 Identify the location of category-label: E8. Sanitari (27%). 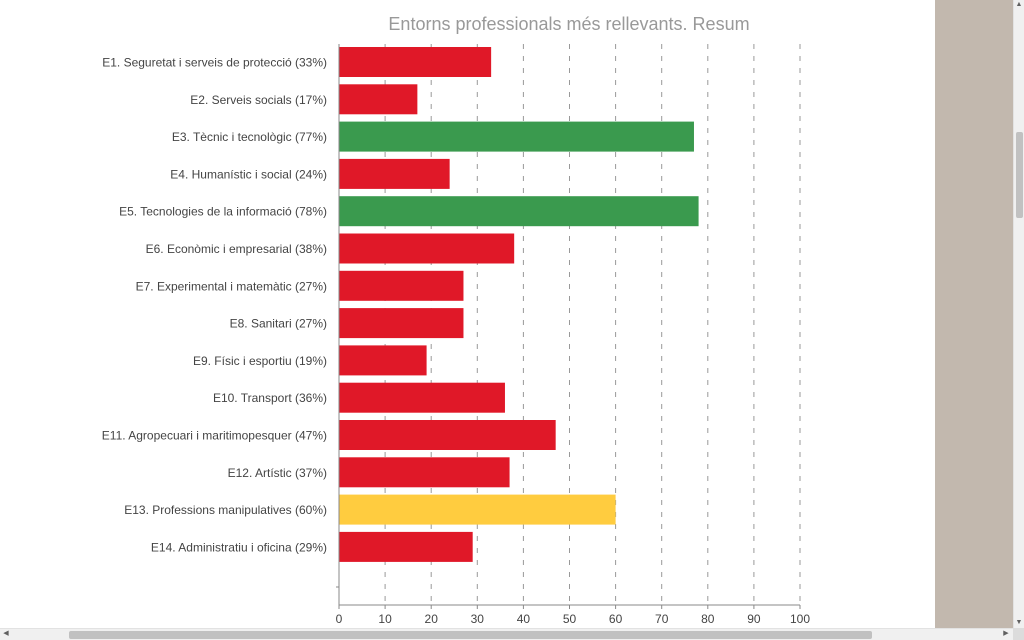
(278, 324).